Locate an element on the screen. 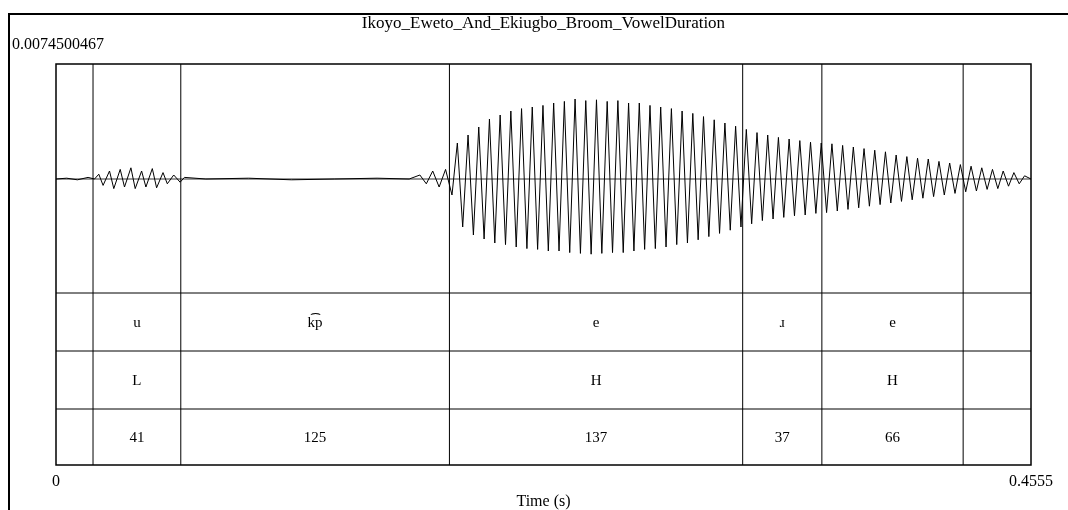 This screenshot has width=1068, height=510. text: 37 is located at coordinates (782, 437).